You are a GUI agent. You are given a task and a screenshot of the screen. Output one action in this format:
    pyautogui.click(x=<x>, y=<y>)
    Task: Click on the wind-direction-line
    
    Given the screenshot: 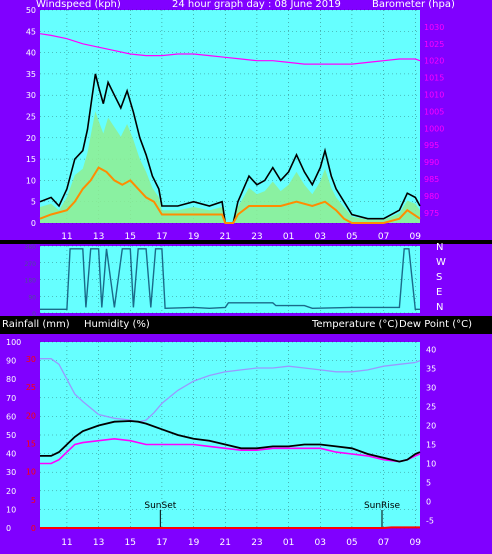 What is the action you would take?
    pyautogui.click(x=230, y=279)
    